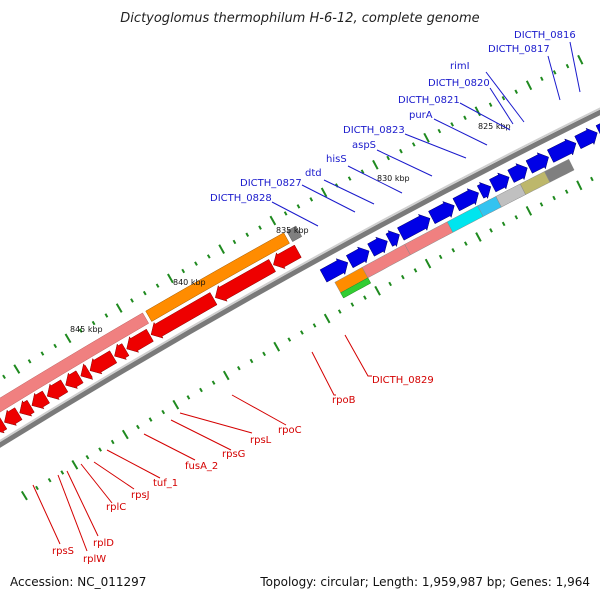  I want to click on scale-label: 840 kbp, so click(189, 282).